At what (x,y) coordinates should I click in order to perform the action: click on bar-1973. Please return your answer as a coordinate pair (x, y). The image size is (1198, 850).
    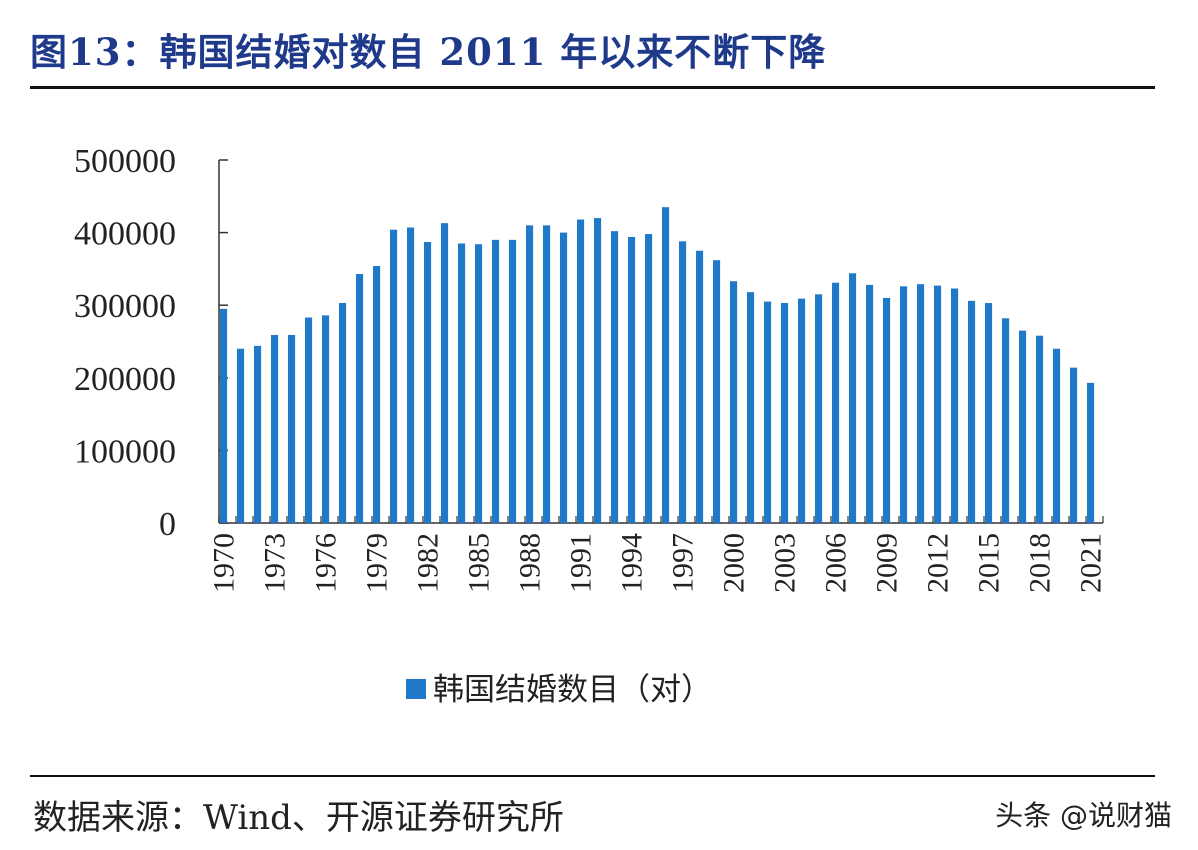
    Looking at the image, I should click on (274, 428).